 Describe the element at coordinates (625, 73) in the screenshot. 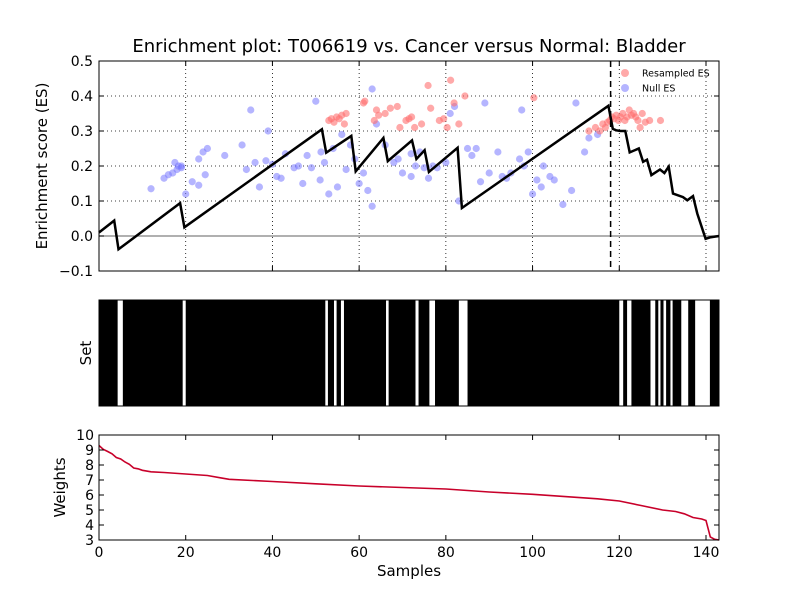

I see `legend-resampled-marker` at that location.